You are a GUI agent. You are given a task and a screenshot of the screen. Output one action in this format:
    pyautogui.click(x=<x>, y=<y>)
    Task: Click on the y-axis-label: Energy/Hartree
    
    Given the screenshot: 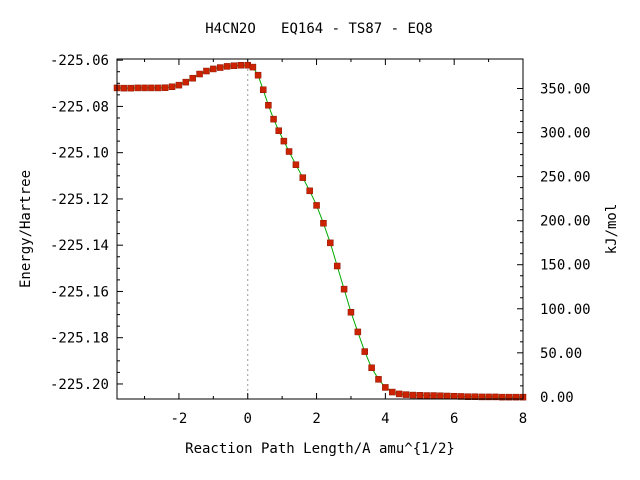 What is the action you would take?
    pyautogui.click(x=26, y=229)
    